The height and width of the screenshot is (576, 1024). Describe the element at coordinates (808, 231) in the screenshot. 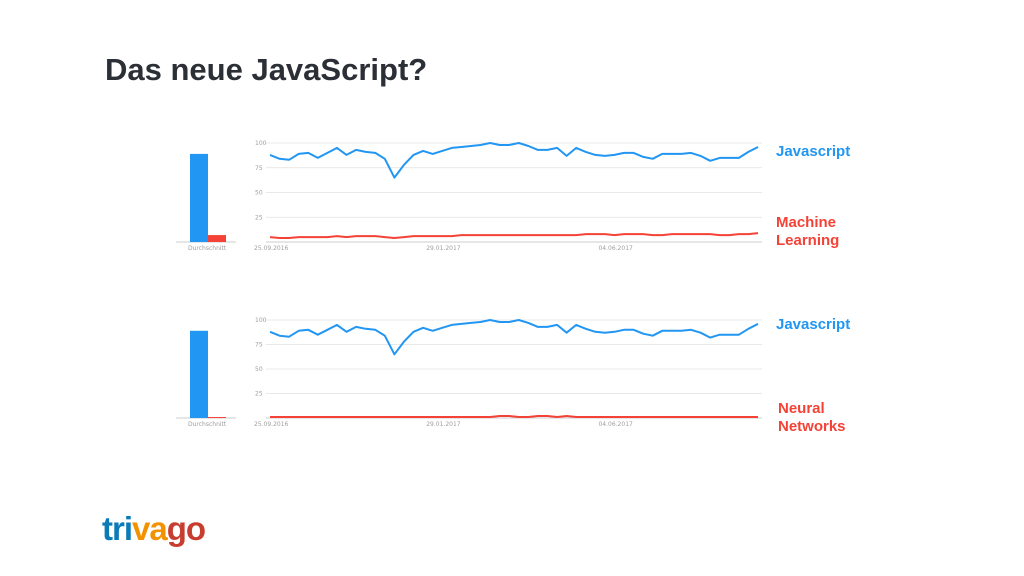

I see `series-label: Machine Learning` at that location.